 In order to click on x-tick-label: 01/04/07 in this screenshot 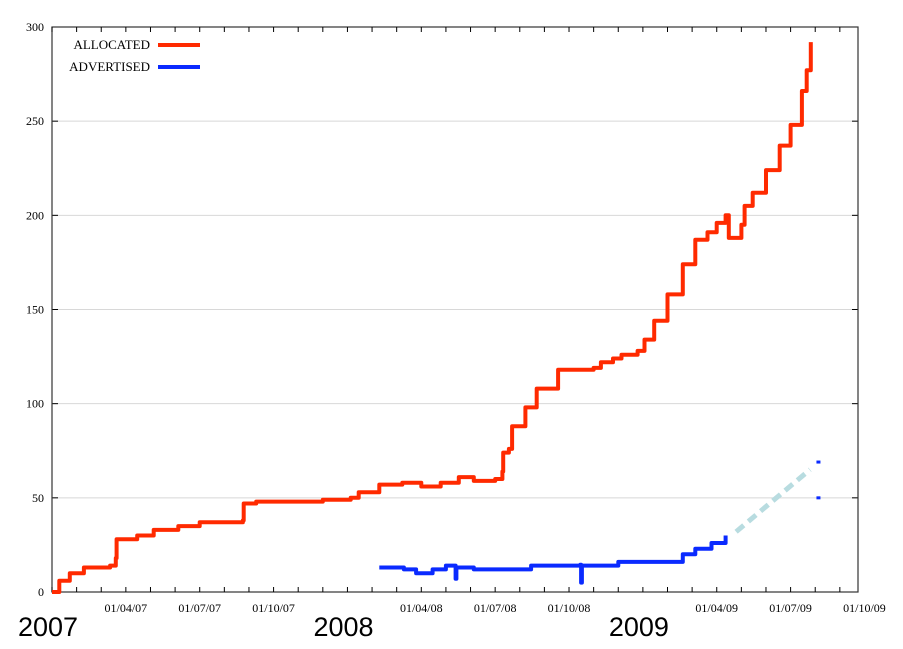, I will do `click(126, 608)`.